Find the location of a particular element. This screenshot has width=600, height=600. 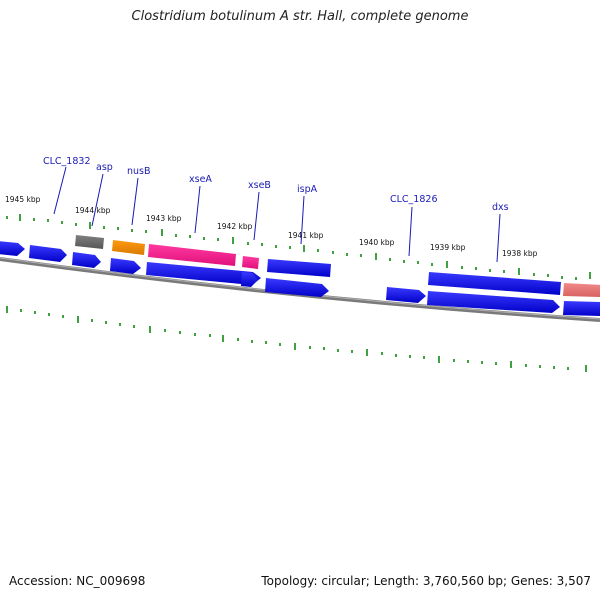

gene-label-asp: asp is located at coordinates (104, 167).